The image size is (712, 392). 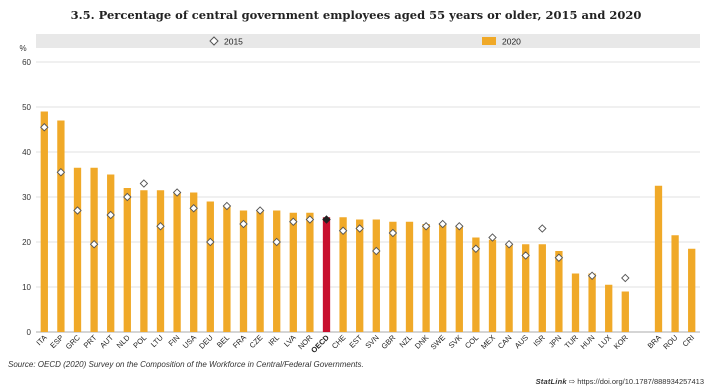 I want to click on x-tick-label-swe: SWE, so click(x=438, y=342).